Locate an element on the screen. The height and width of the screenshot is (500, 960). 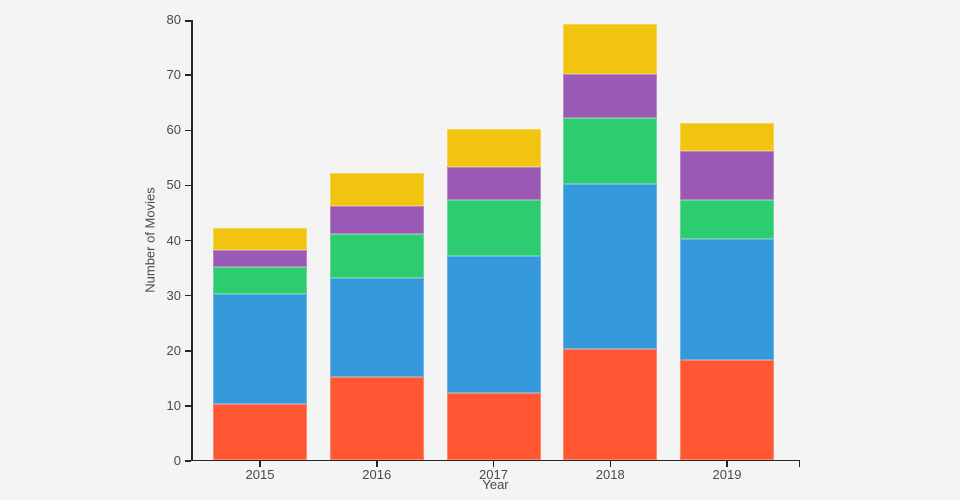
y-tick-label: 50 is located at coordinates (173, 185).